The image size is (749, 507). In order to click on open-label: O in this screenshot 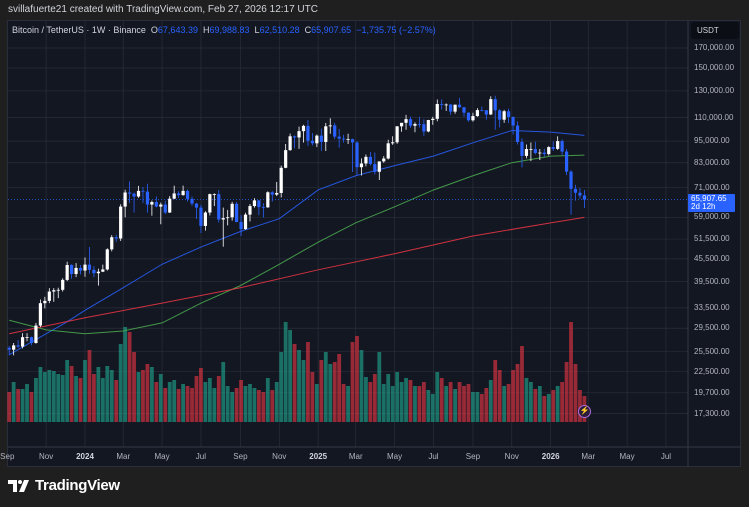, I will do `click(154, 30)`.